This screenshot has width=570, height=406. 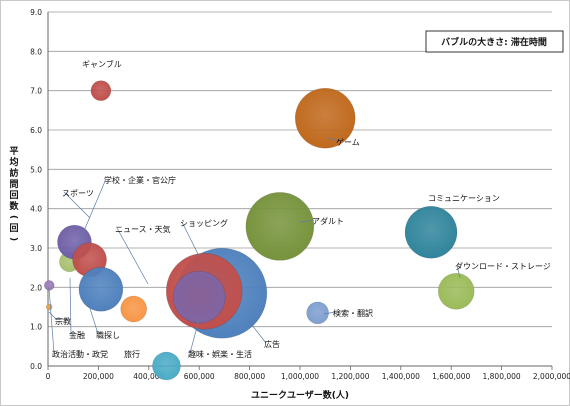 What do you see at coordinates (13, 162) in the screenshot?
I see `y-axis-title-char: 均` at bounding box center [13, 162].